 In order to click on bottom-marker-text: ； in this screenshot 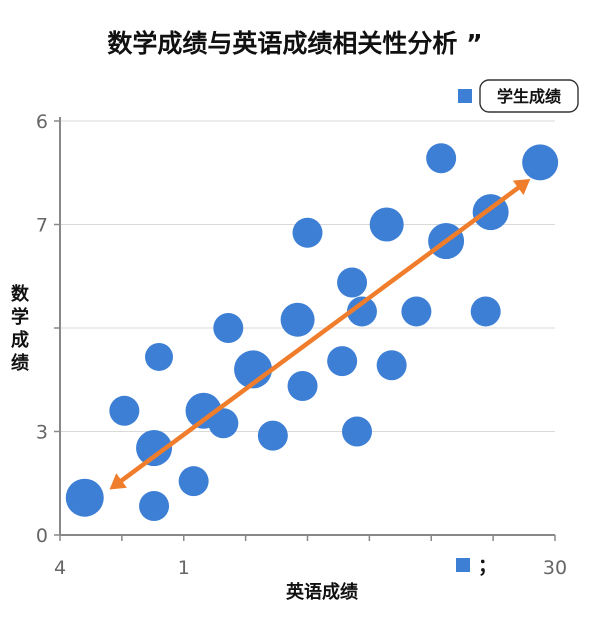, I will do `click(487, 566)`.